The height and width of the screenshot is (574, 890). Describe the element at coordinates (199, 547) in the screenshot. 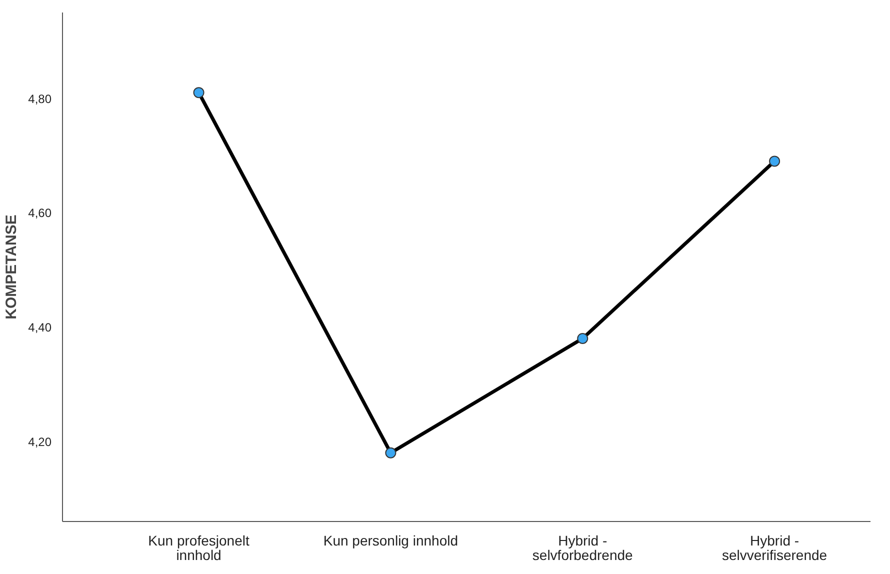

I see `x-tick-label: Kun profesjonelt innhold` at that location.